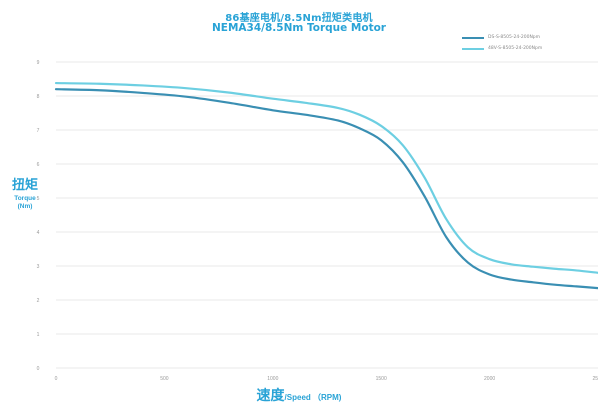  I want to click on x-tick-label: 0, so click(56, 379).